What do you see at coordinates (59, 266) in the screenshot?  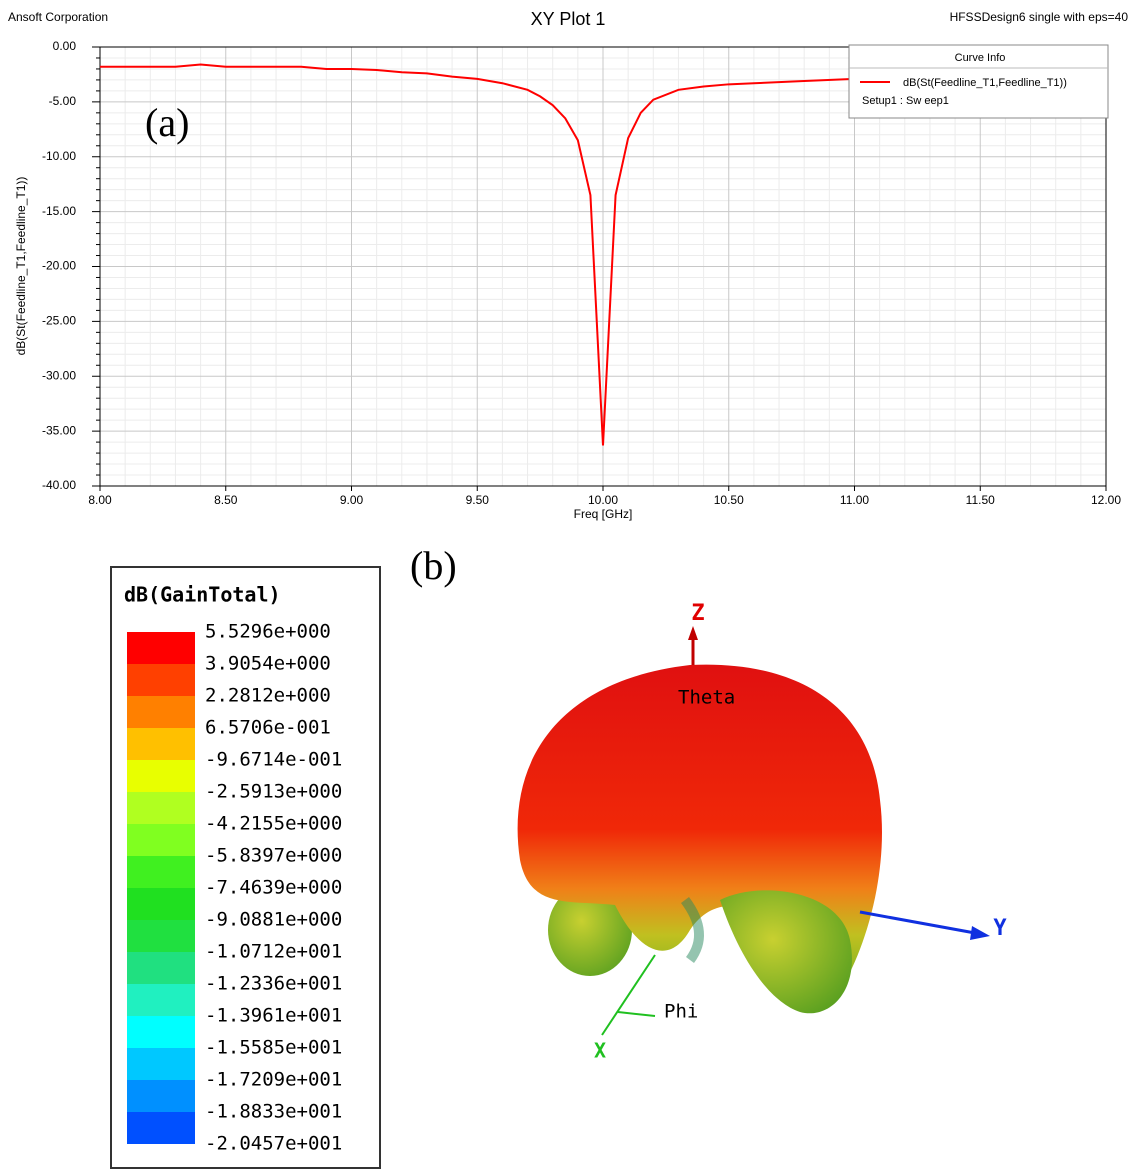 I see `y-tick-label: -20.00` at bounding box center [59, 266].